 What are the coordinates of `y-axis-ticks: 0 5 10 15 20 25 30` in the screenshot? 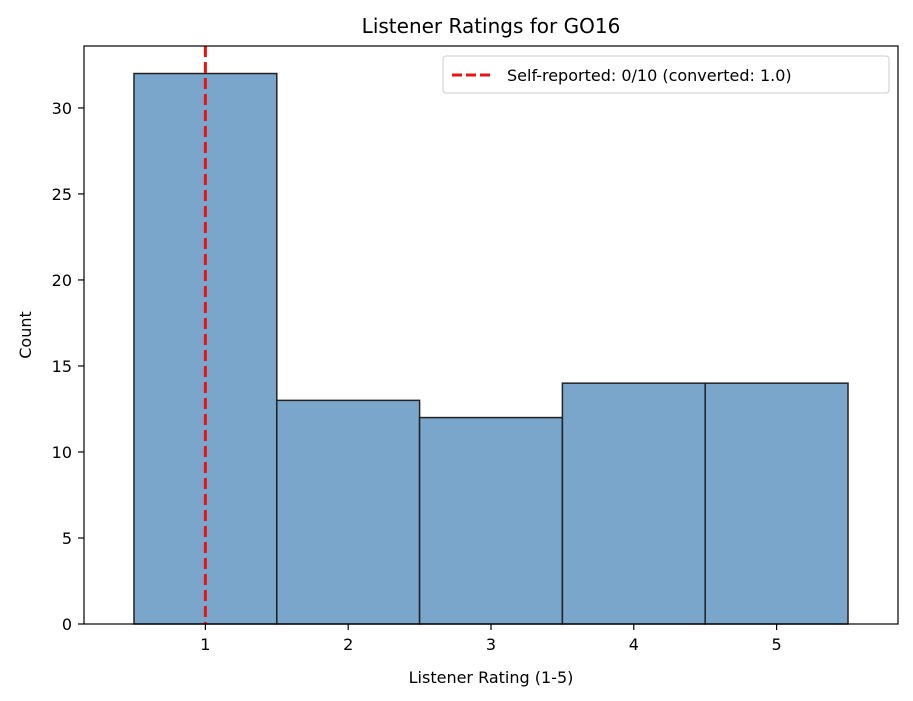 It's located at (68, 366).